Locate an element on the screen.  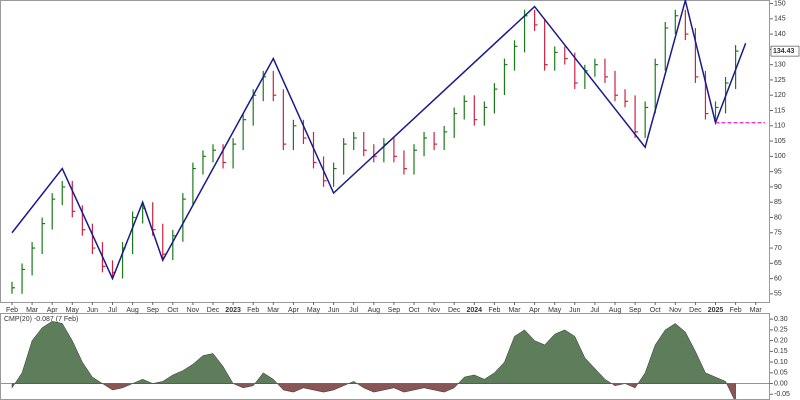
last-price-label: 134.43 is located at coordinates (784, 51).